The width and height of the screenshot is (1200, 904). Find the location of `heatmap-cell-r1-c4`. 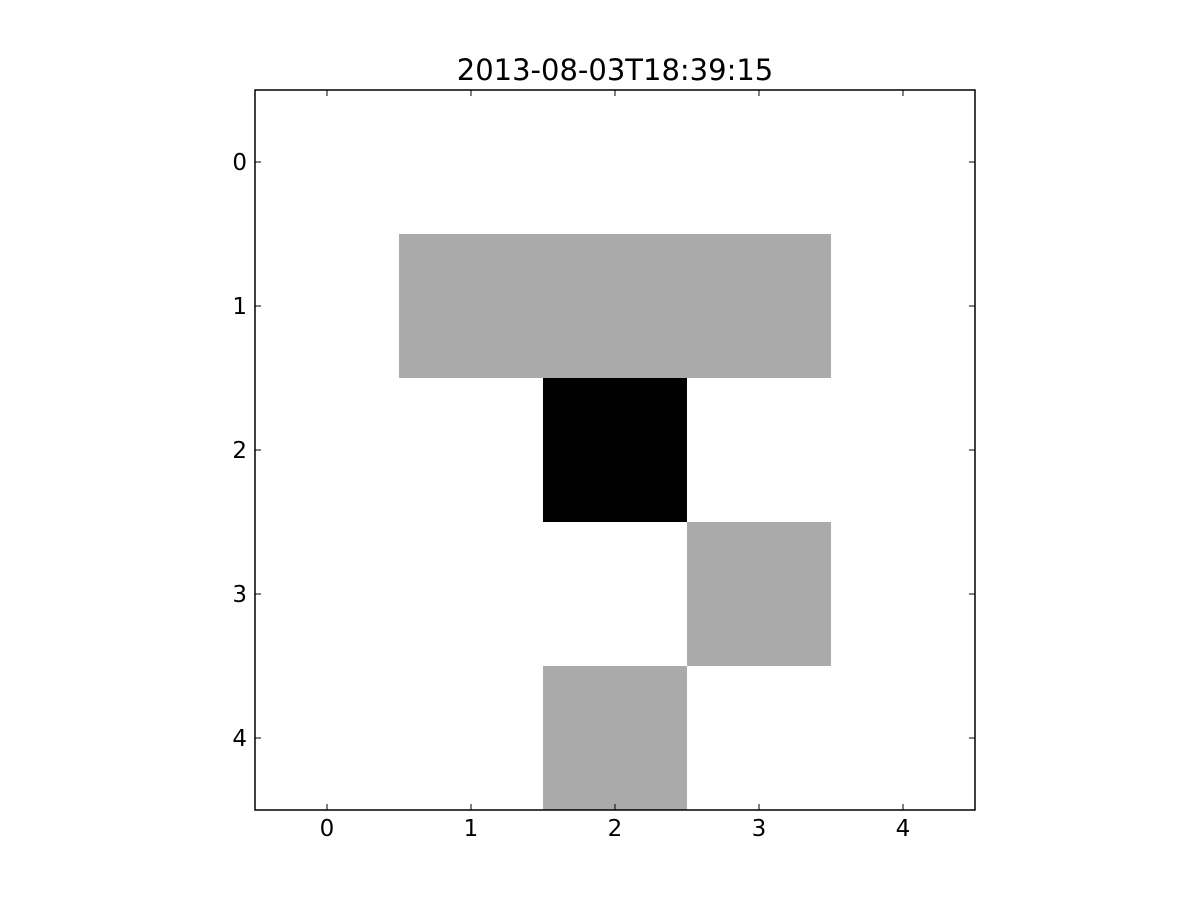

heatmap-cell-r1-c4 is located at coordinates (903, 306).